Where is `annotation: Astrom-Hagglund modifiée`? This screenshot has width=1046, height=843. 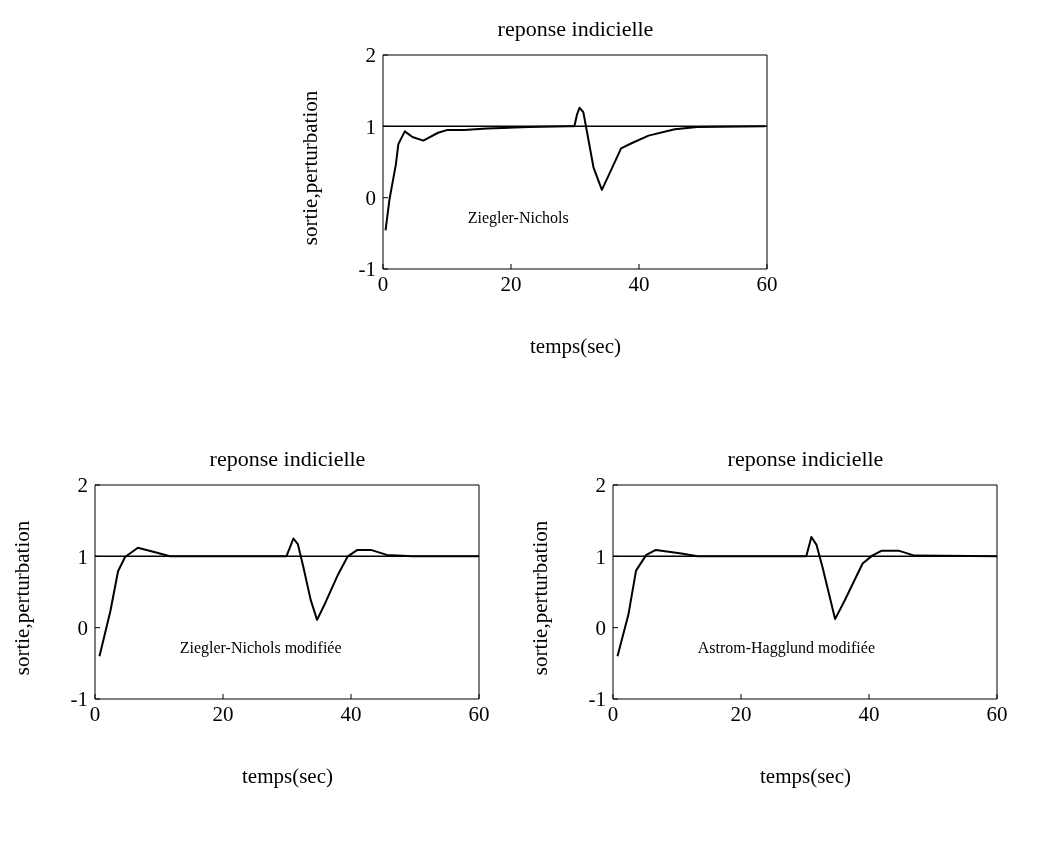
annotation: Astrom-Hagglund modifiée is located at coordinates (786, 647).